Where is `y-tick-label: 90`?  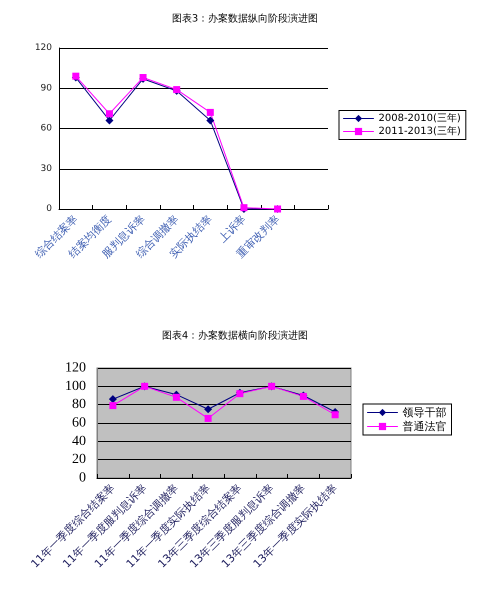
y-tick-label: 90 is located at coordinates (46, 88).